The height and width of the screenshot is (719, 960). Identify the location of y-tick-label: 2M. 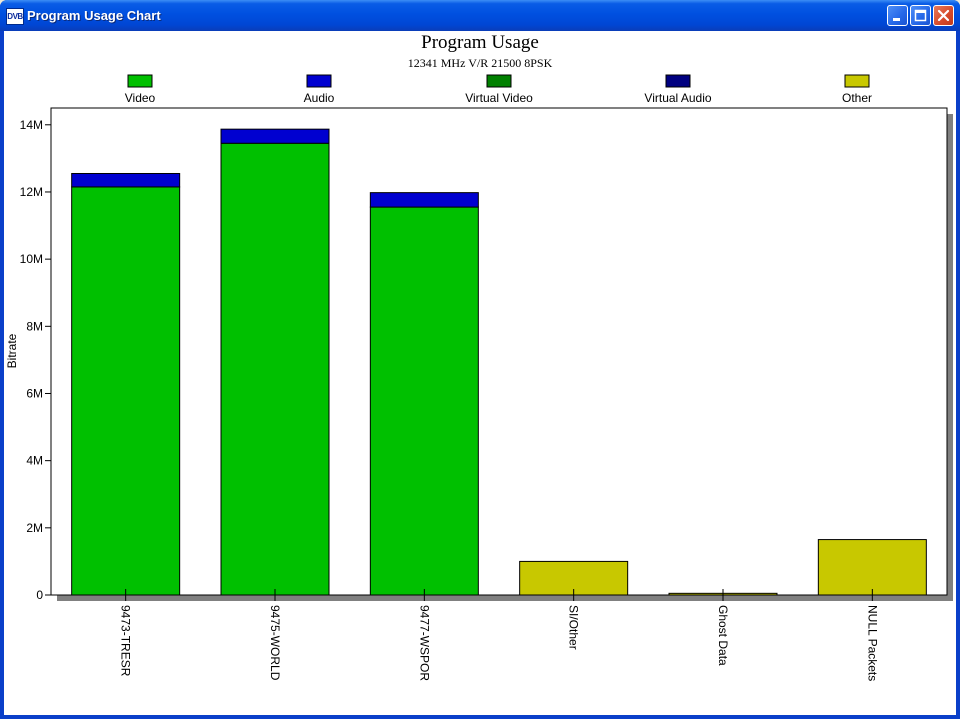
(34, 528).